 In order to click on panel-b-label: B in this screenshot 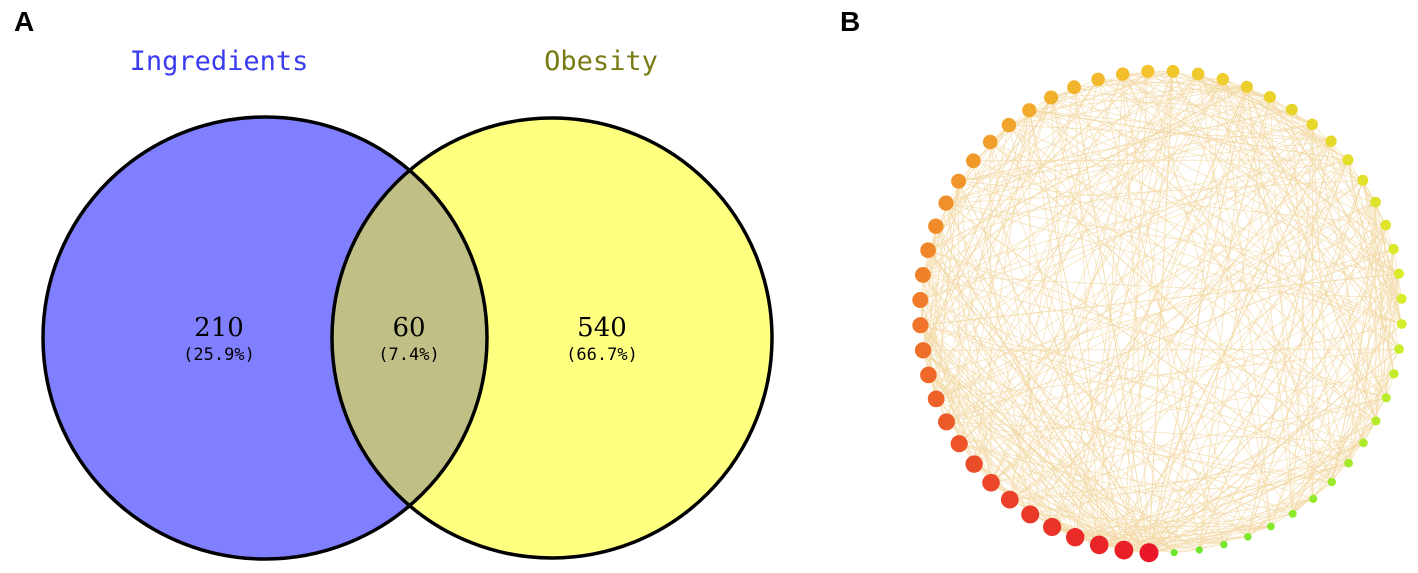, I will do `click(850, 21)`.